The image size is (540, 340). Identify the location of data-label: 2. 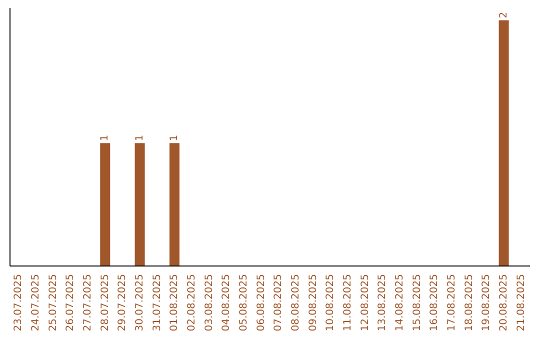
(504, 15).